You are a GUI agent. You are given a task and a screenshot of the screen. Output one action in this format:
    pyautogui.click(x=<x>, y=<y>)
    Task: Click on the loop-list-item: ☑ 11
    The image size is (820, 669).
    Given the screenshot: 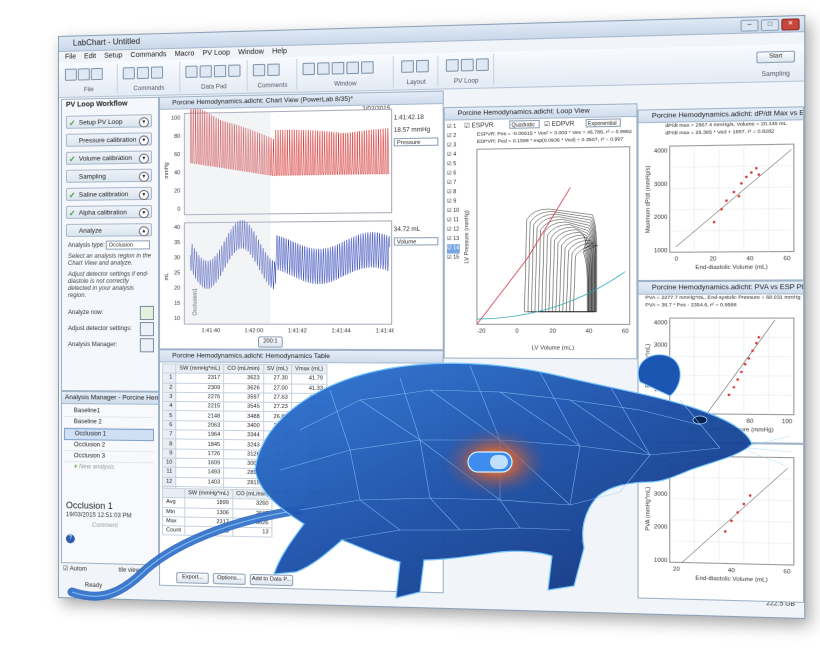 What is the action you would take?
    pyautogui.click(x=453, y=220)
    